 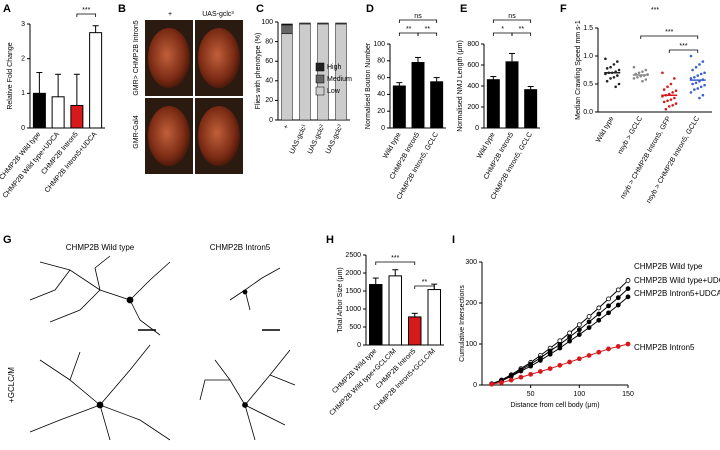 I want to click on x-tick-label: UAS-gclc¹, so click(x=299, y=139).